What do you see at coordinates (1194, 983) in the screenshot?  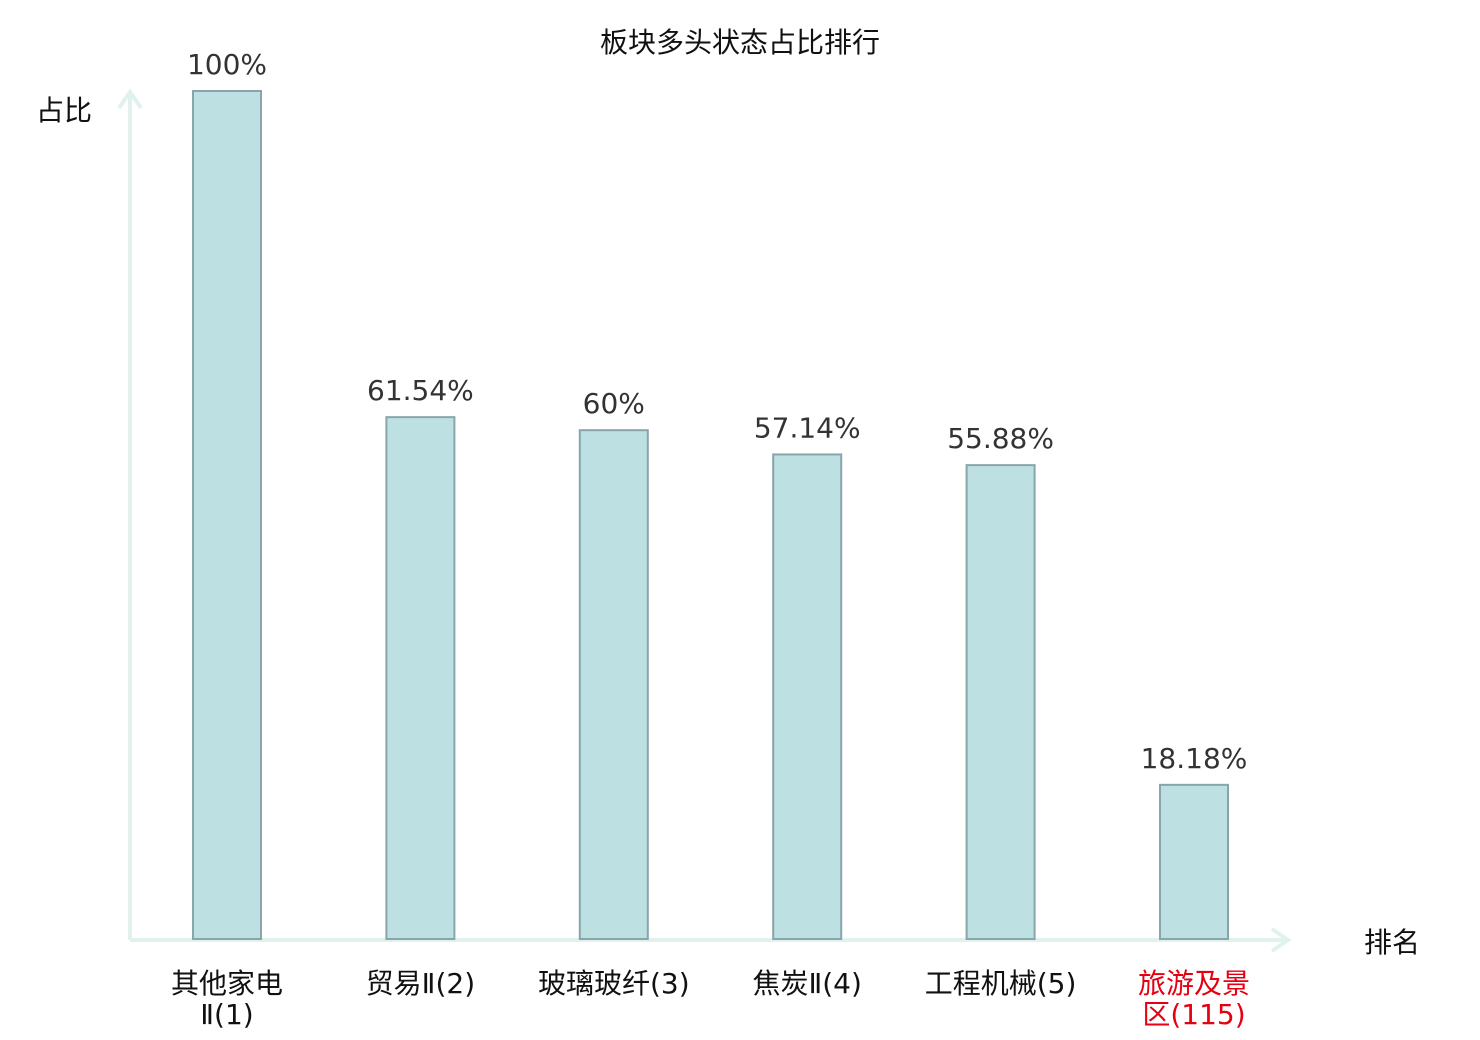 I see `category-label-line: 旅游及景` at bounding box center [1194, 983].